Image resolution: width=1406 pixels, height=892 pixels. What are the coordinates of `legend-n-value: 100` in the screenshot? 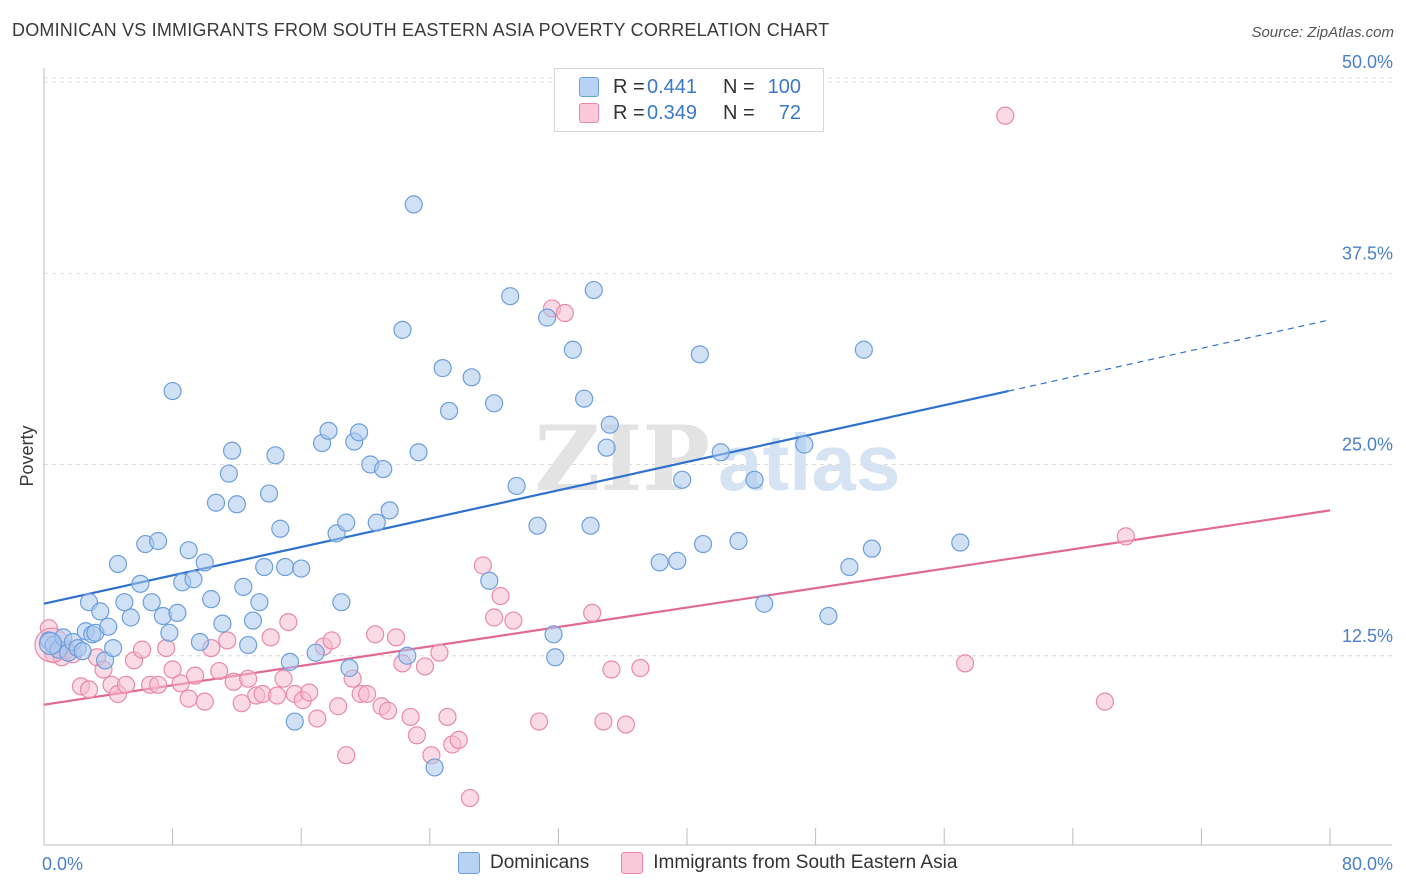 It's located at (784, 86).